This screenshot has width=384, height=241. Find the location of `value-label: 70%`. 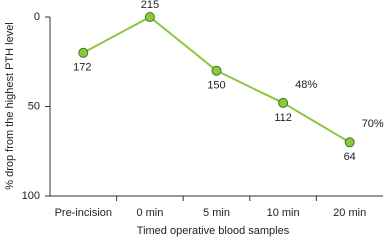

value-label: 70% is located at coordinates (373, 124).